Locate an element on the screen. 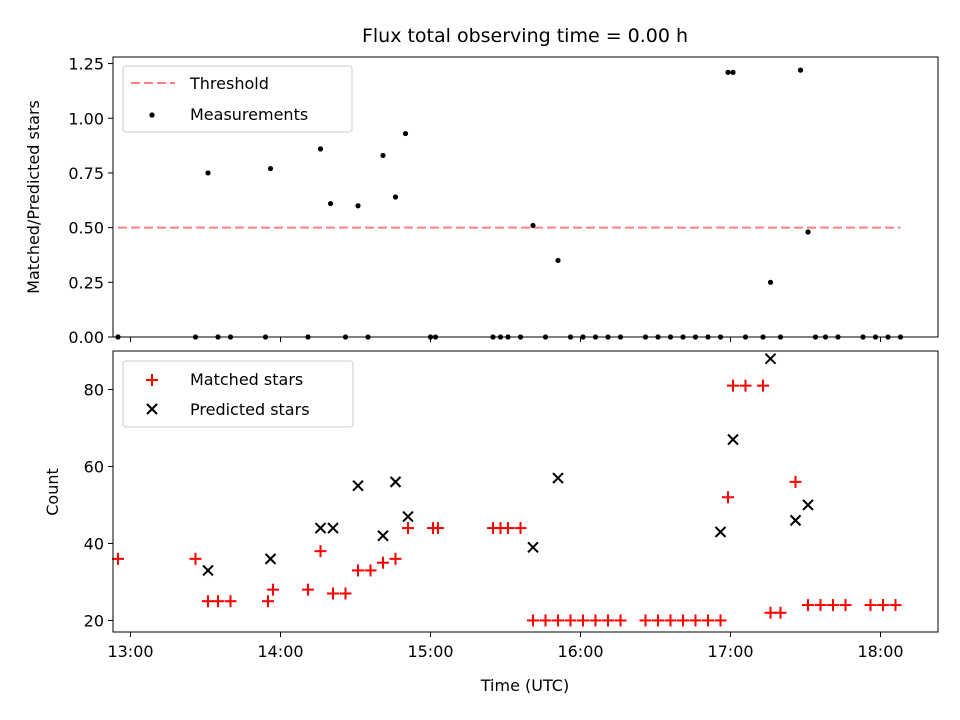  bottom-x-tick-label: 14:00 is located at coordinates (280, 651).